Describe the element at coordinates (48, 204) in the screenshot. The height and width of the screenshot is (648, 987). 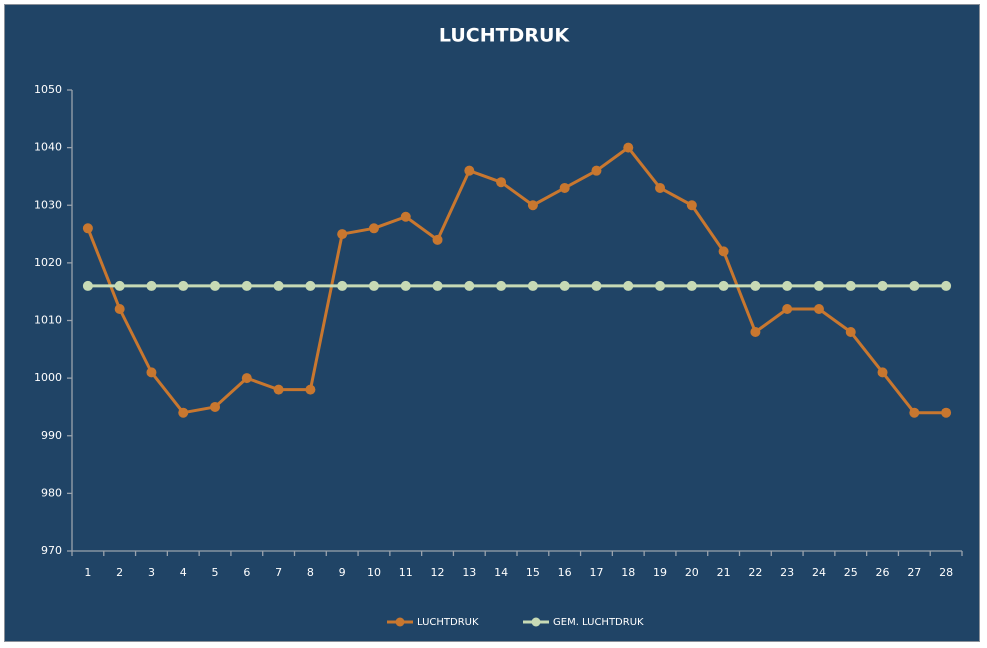
I see `y-tick-label: 1030` at that location.